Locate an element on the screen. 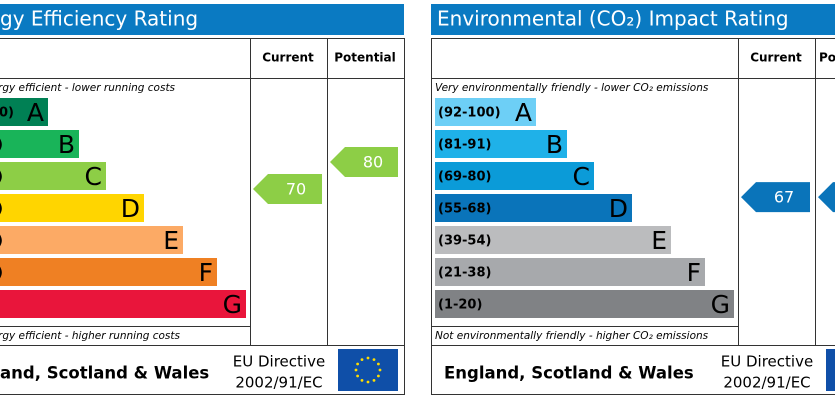 This screenshot has width=835, height=404. title: gy Efficiency Rating is located at coordinates (99, 19).